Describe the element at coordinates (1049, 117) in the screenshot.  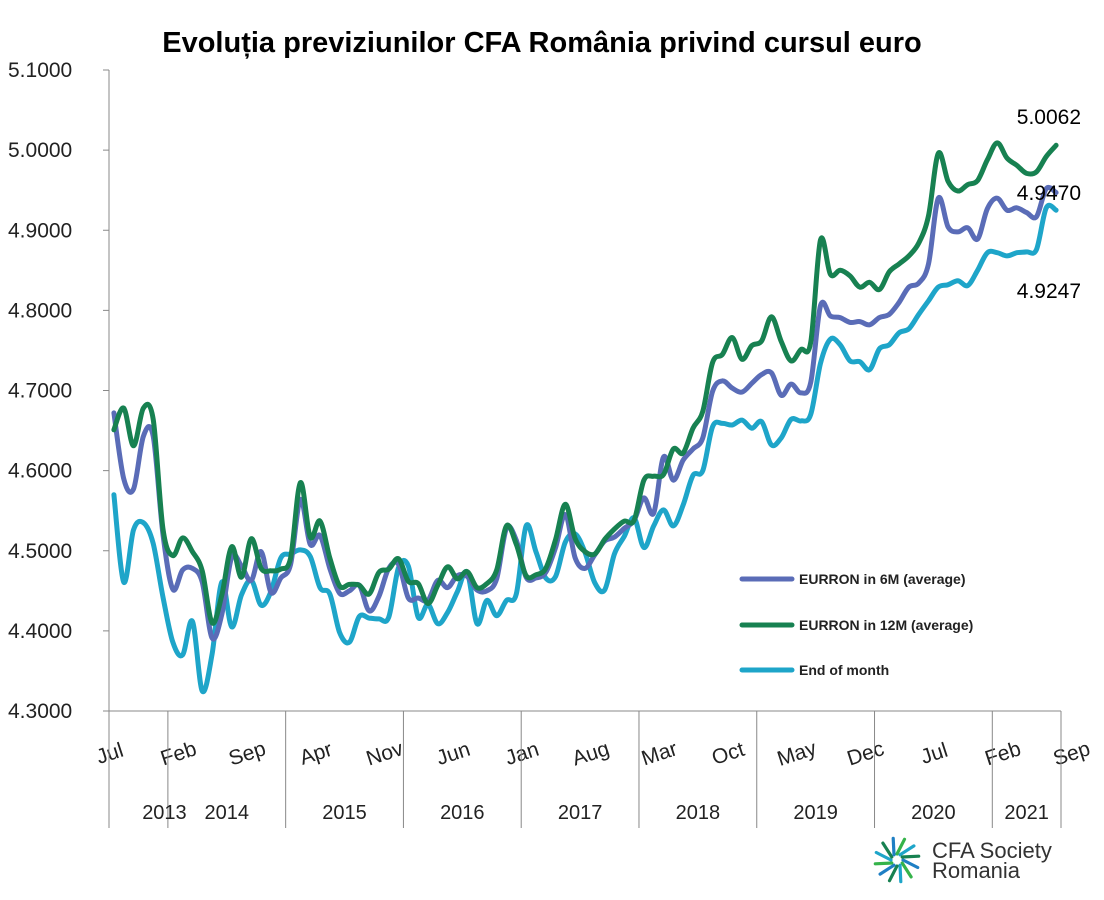
I see `annotation-12m-last: 5.0062` at that location.